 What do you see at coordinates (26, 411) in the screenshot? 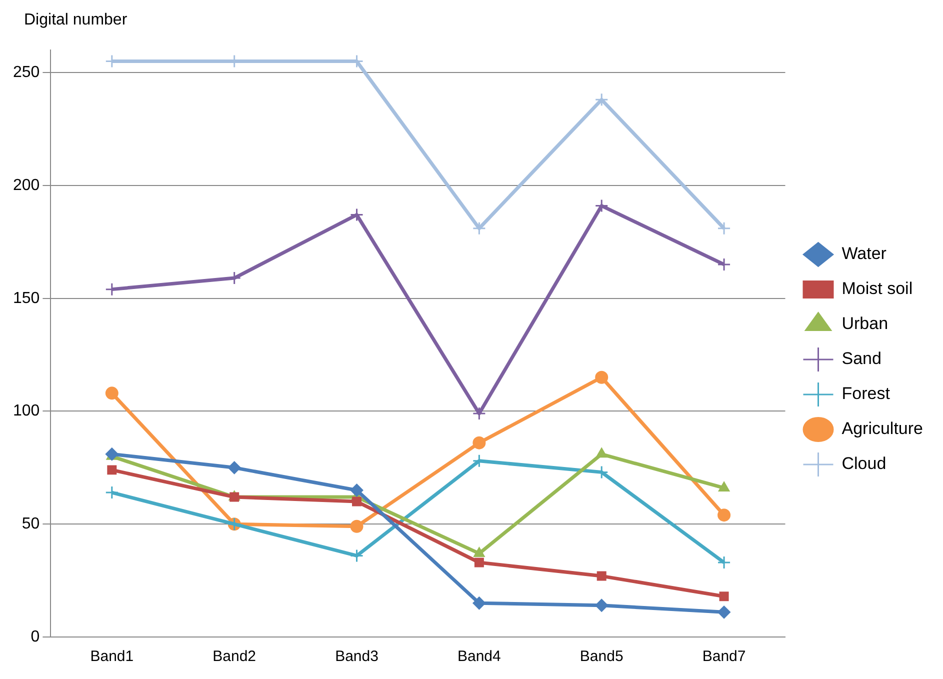
I see `y-tick-label: 100` at bounding box center [26, 411].